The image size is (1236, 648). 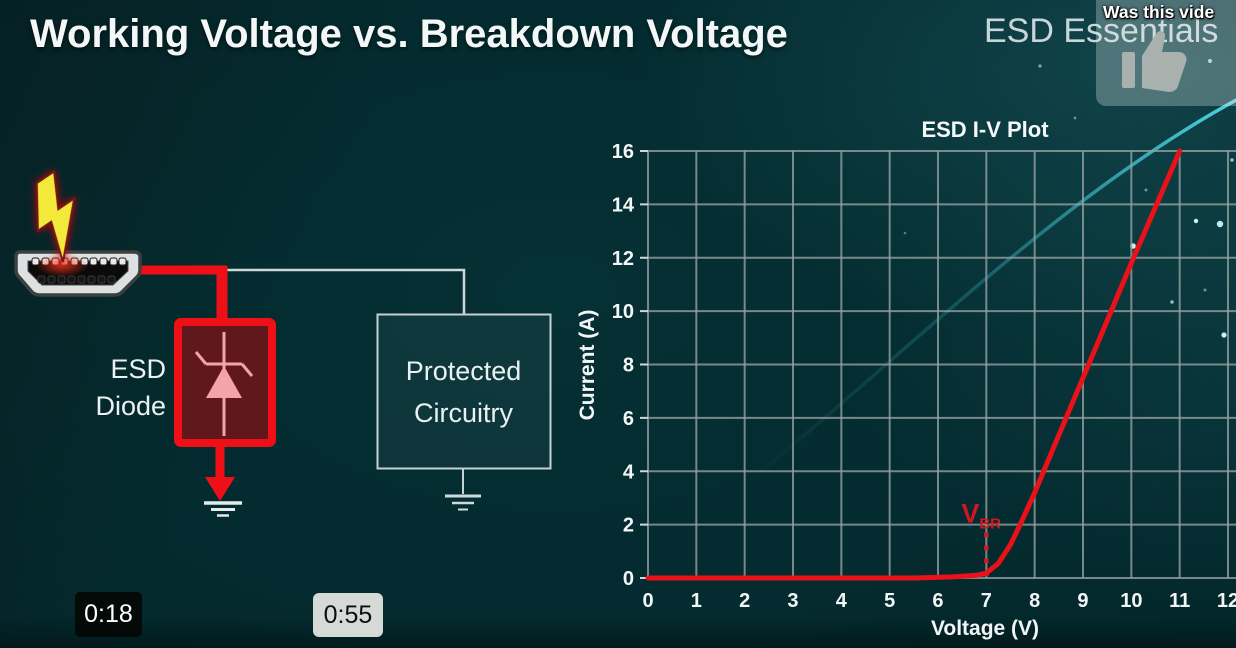 What do you see at coordinates (587, 365) in the screenshot?
I see `svg-text: Current (A)` at bounding box center [587, 365].